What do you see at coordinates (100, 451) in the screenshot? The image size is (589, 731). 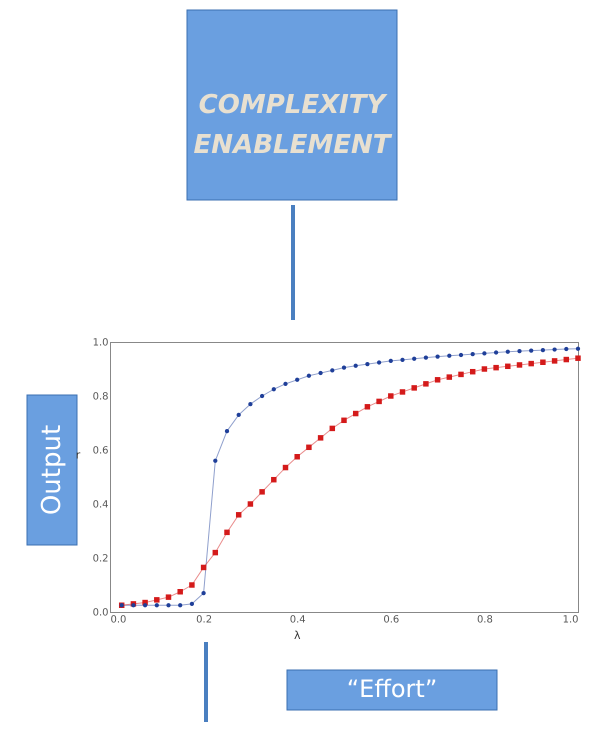 I see `y-tick-label: 0.6` at bounding box center [100, 451].